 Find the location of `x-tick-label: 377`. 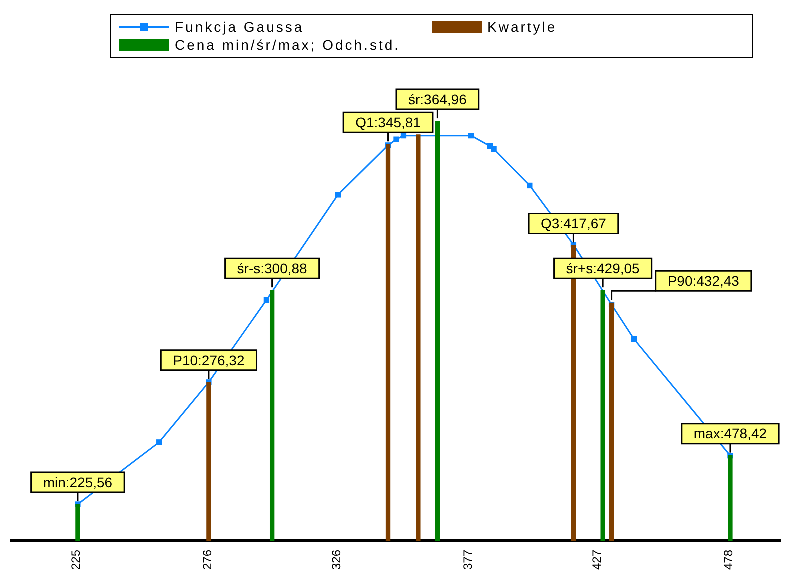

x-tick-label: 377 is located at coordinates (468, 560).